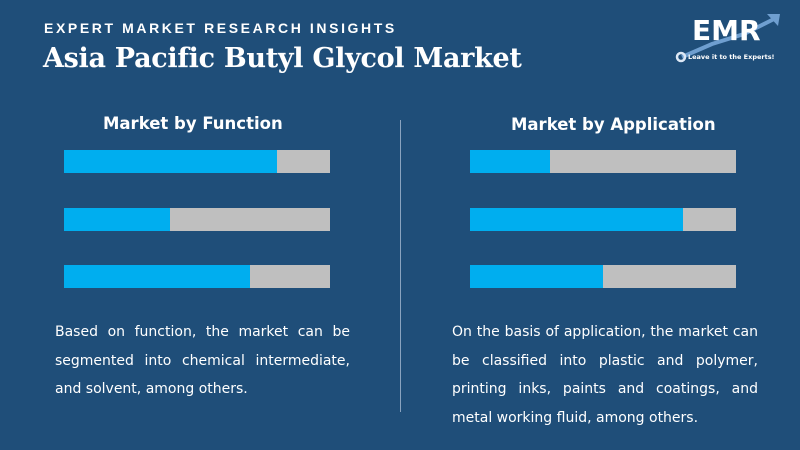 The height and width of the screenshot is (450, 800). I want to click on function-chart-title: Market by Function, so click(193, 123).